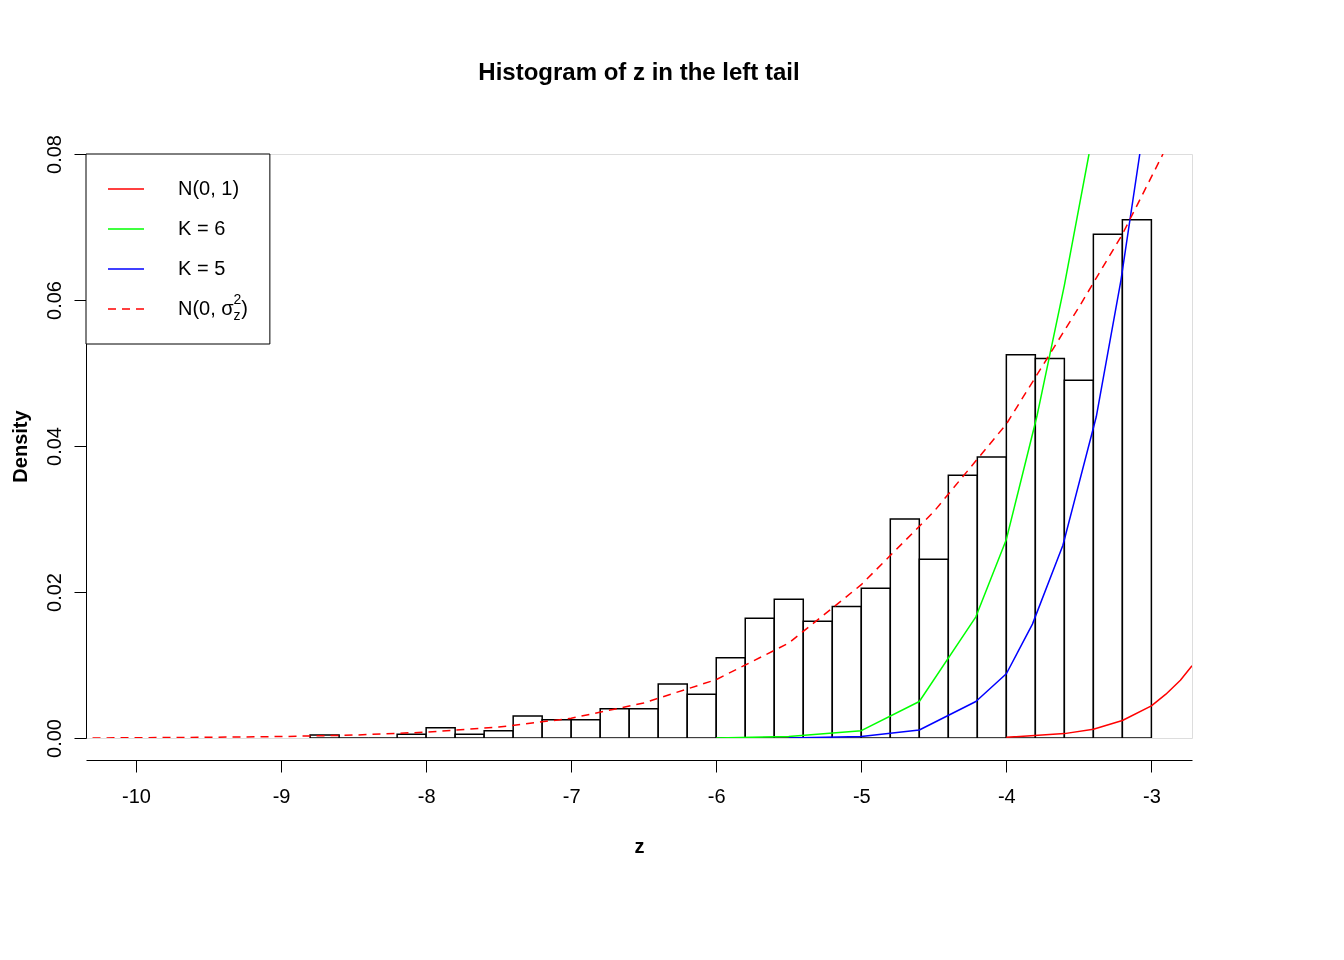  What do you see at coordinates (281, 795) in the screenshot?
I see `x-tick-label: -9` at bounding box center [281, 795].